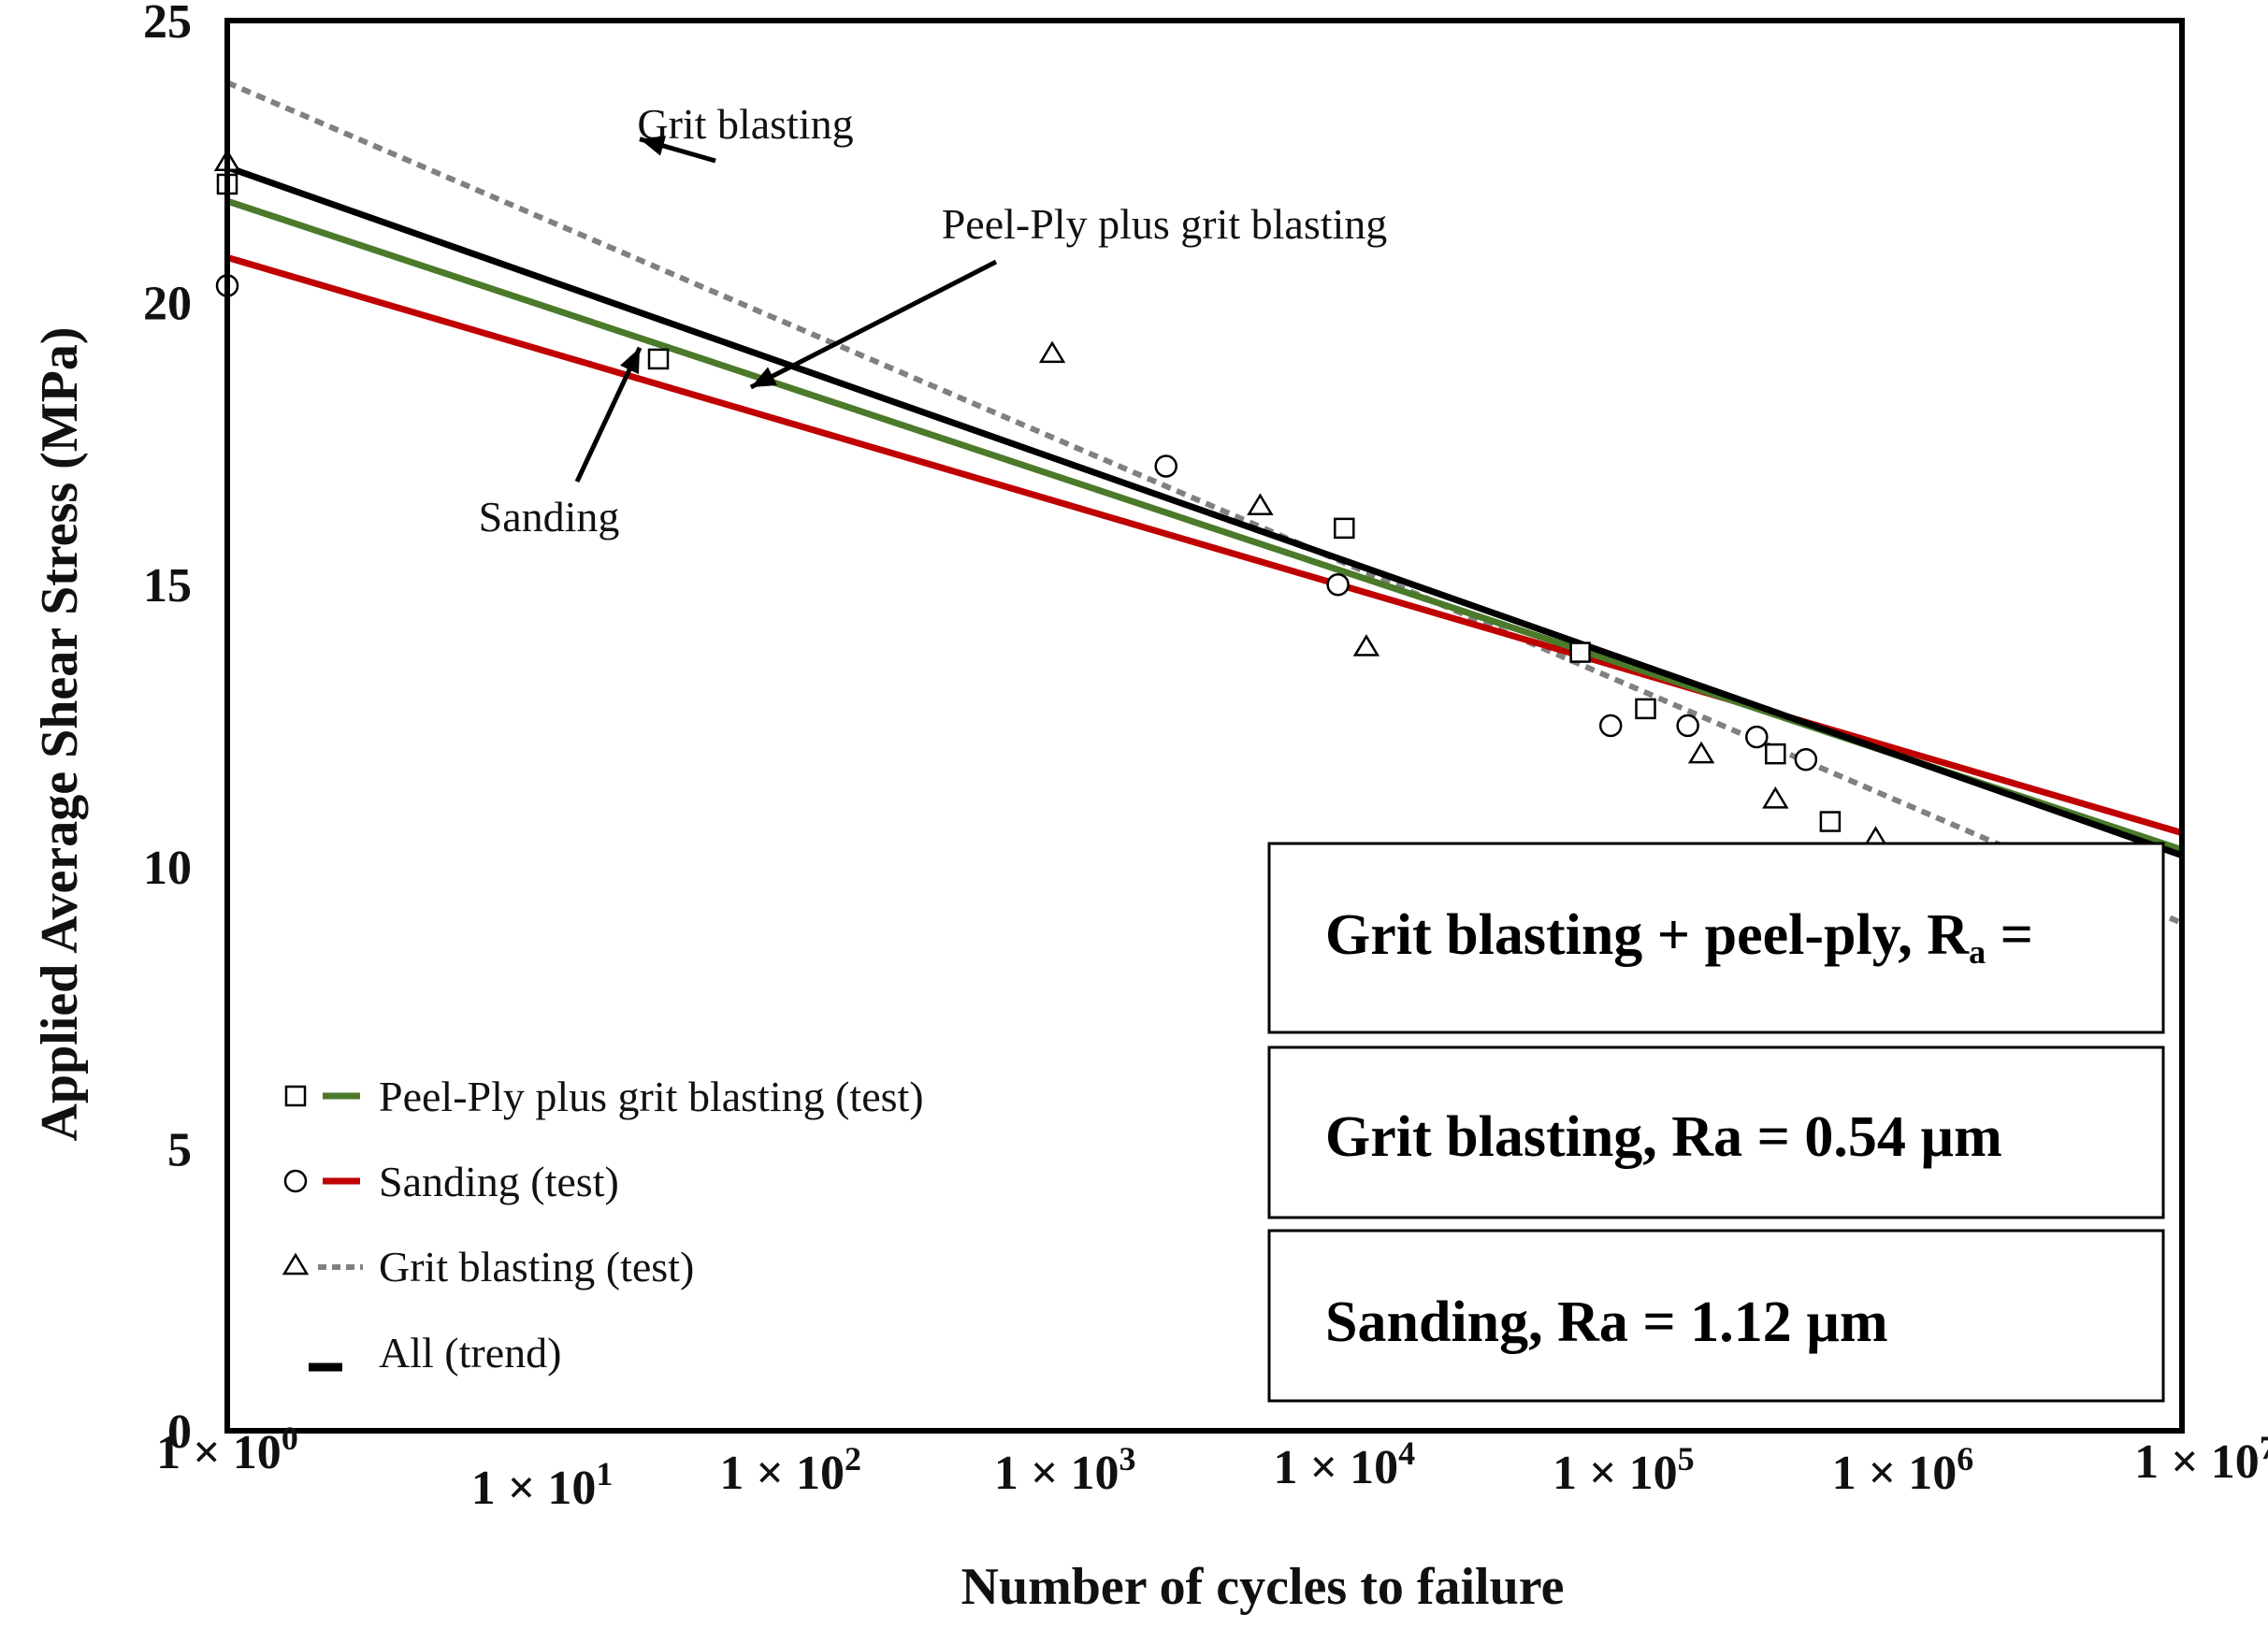 This screenshot has height=1629, width=2268. I want to click on x-tick-label-2-exponent: 2, so click(853, 1459).